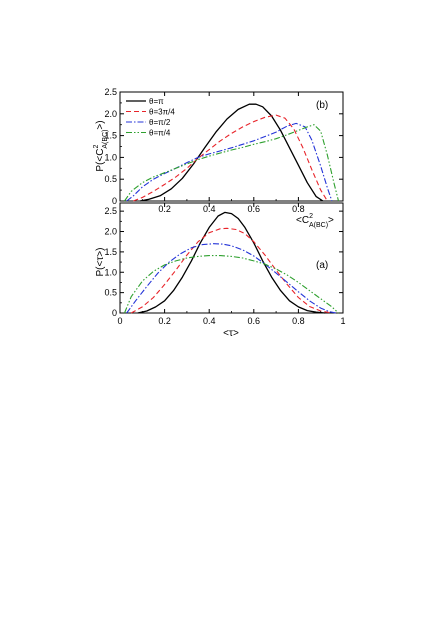 This screenshot has height=617, width=436. I want to click on x-tick-label-a-5: 1, so click(342, 321).